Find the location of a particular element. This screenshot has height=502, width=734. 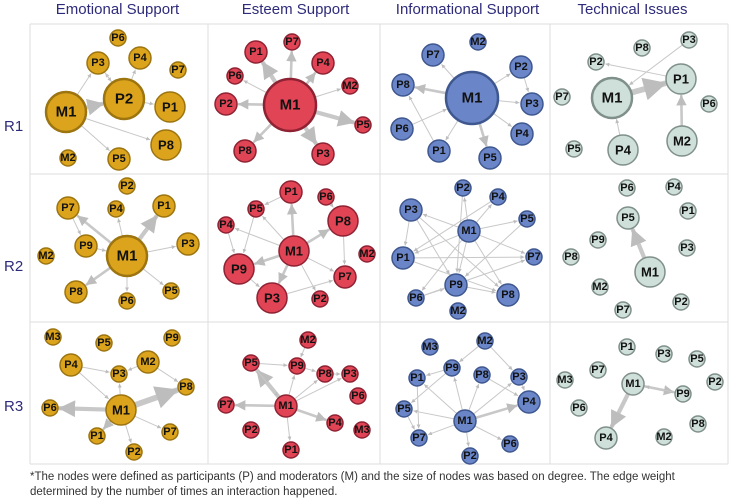

edge-p1-p7 is located at coordinates (469, 257).